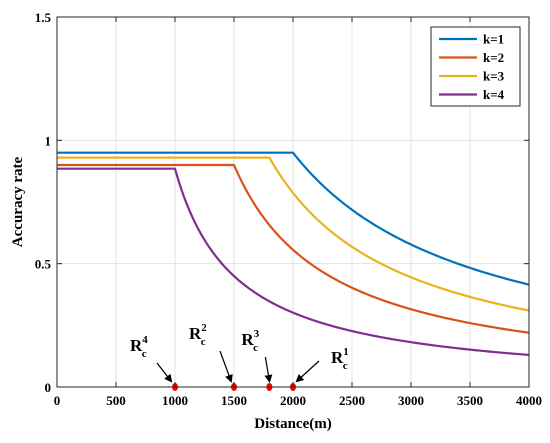 The image size is (550, 443). I want to click on x-tick-label: 500, so click(116, 400).